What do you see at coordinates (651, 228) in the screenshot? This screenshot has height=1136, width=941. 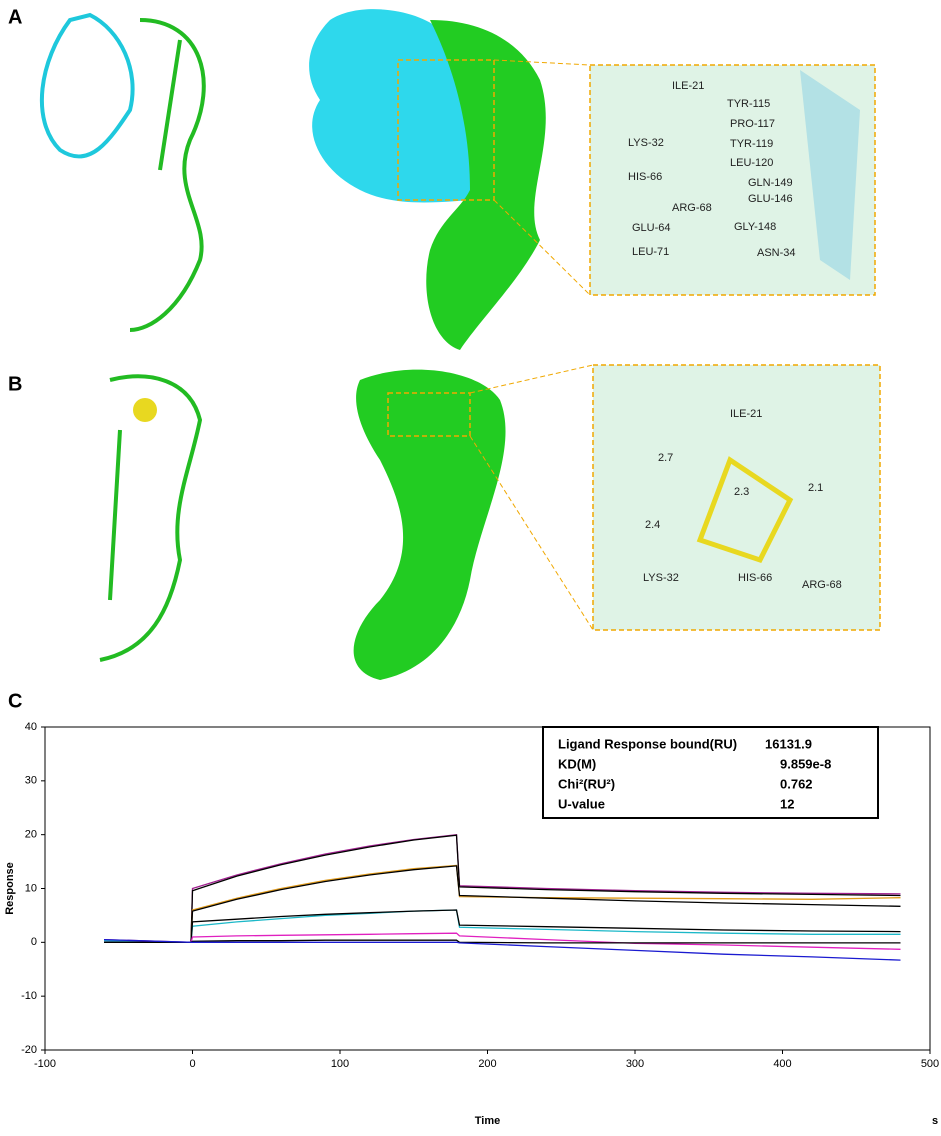 I see `residue-label: GLU-64` at bounding box center [651, 228].